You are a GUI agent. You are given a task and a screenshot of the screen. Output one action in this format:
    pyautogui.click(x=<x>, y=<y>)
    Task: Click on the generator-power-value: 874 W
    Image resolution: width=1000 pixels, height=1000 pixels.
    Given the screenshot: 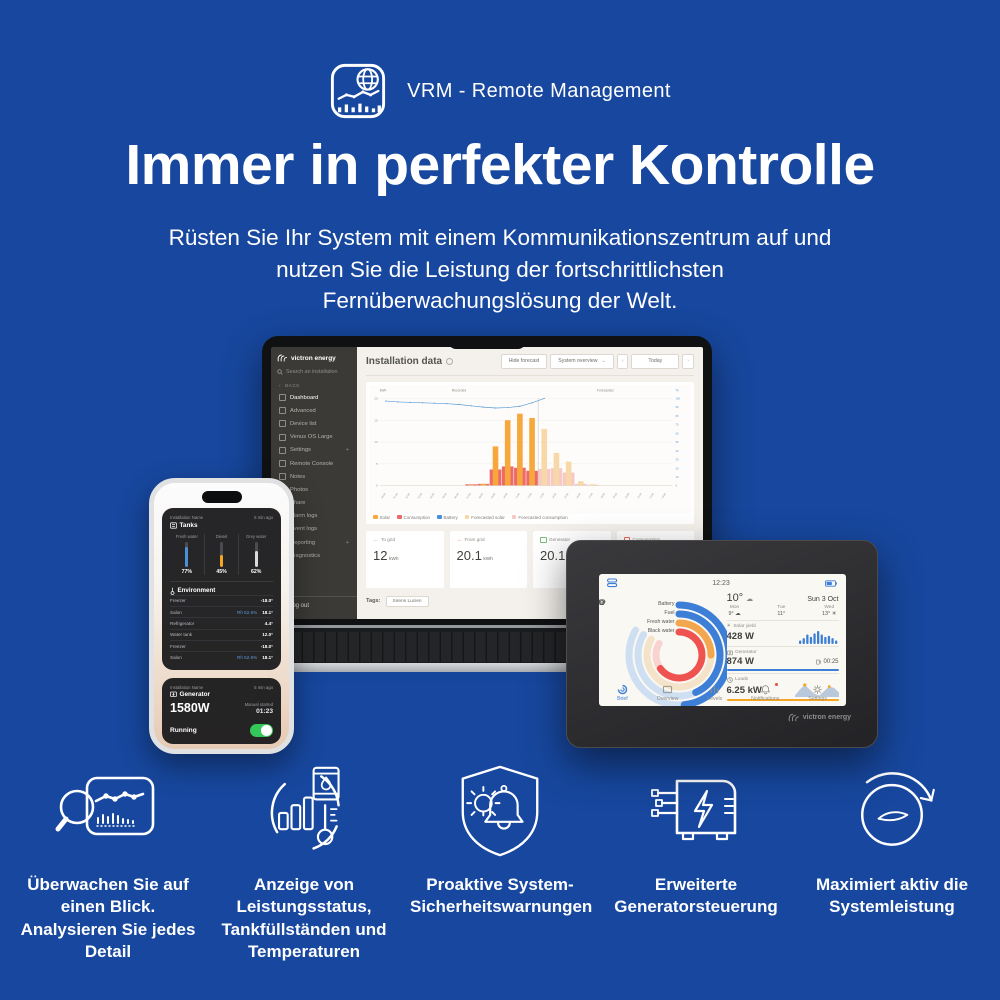 What is the action you would take?
    pyautogui.click(x=740, y=661)
    